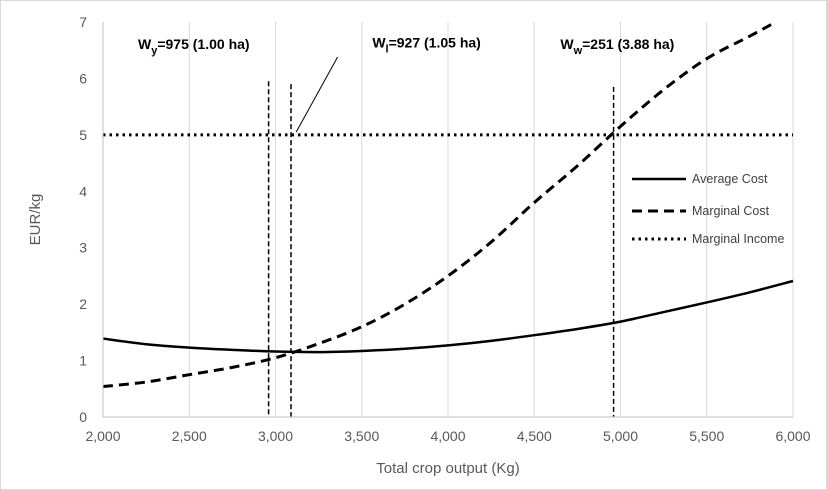  I want to click on legend-label: Marginal Income, so click(738, 239).